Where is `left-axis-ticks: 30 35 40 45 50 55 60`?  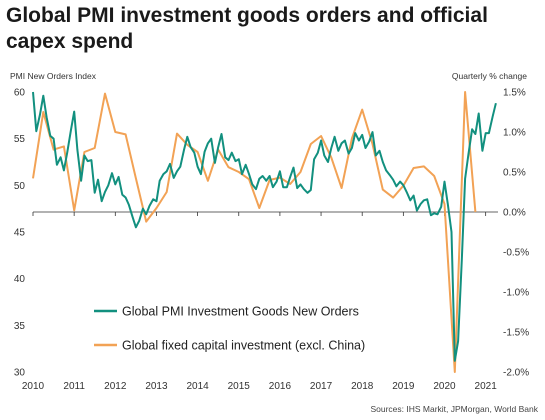
left-axis-ticks: 30 35 40 45 50 55 60 is located at coordinates (20, 233).